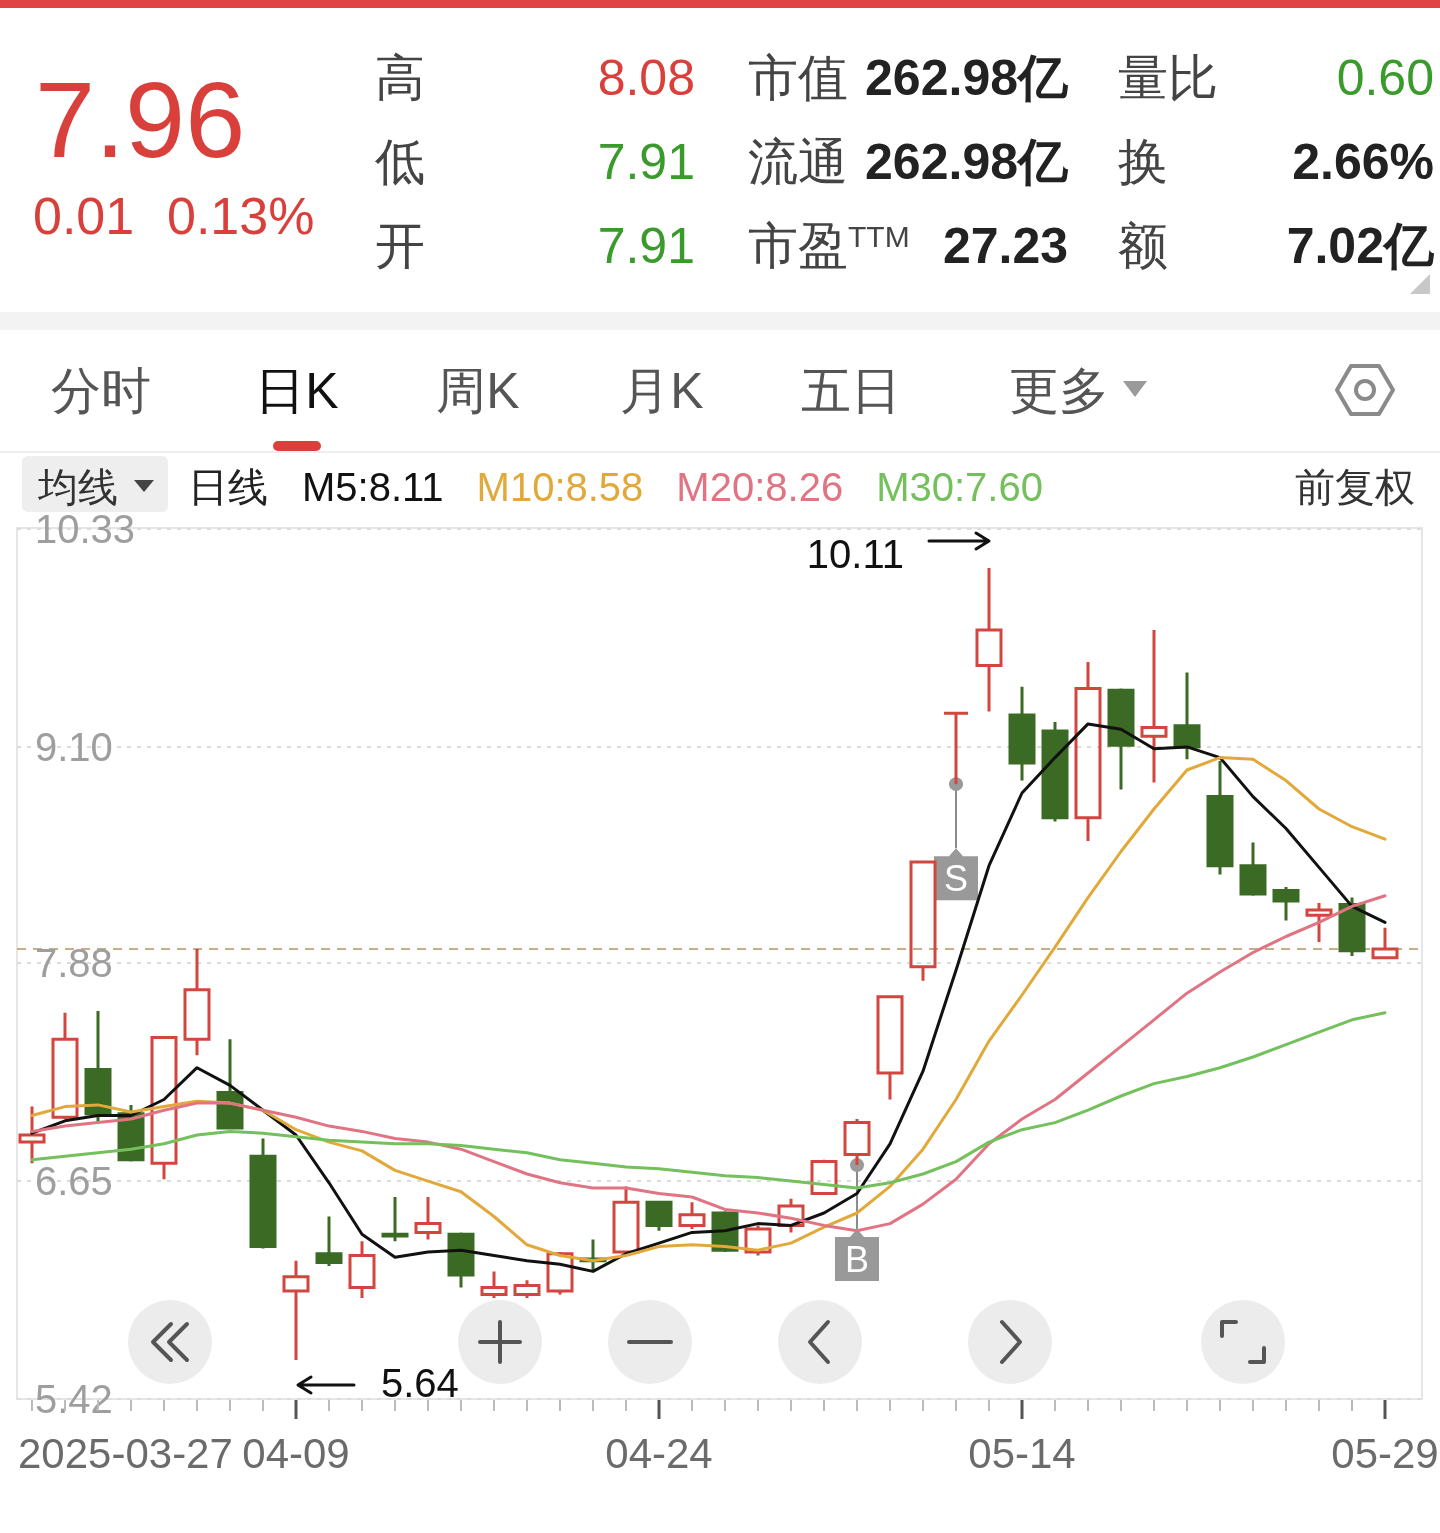 Image resolution: width=1440 pixels, height=1533 pixels. I want to click on ytick: 6.65, so click(74, 1181).